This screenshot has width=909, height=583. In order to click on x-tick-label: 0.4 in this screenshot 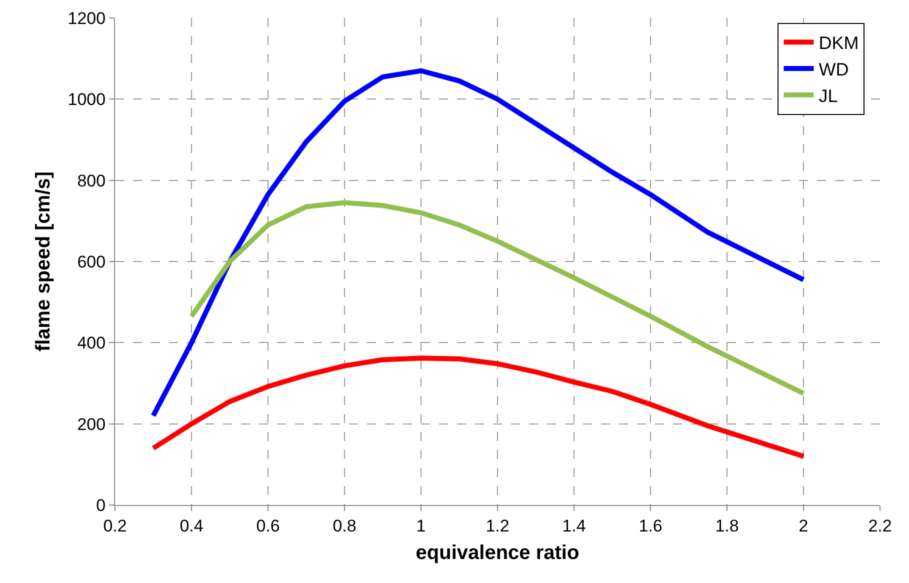, I will do `click(192, 526)`.